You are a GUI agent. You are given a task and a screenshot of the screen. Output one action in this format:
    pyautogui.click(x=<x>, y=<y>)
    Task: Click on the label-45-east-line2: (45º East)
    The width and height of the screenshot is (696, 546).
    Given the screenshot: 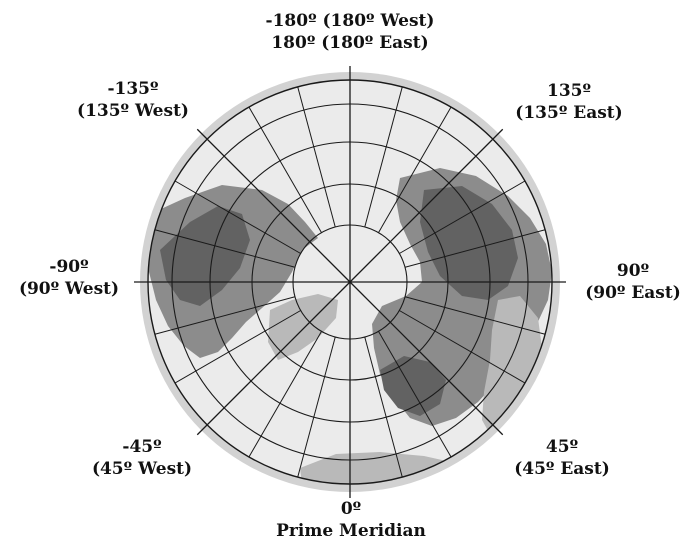 What is the action you would take?
    pyautogui.click(x=562, y=469)
    